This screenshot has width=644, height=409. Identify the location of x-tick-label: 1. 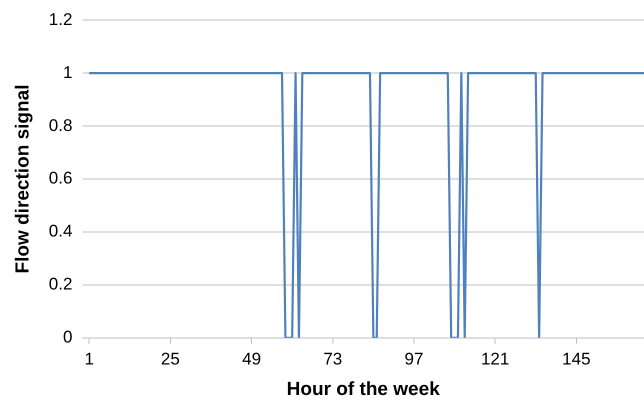
(89, 359).